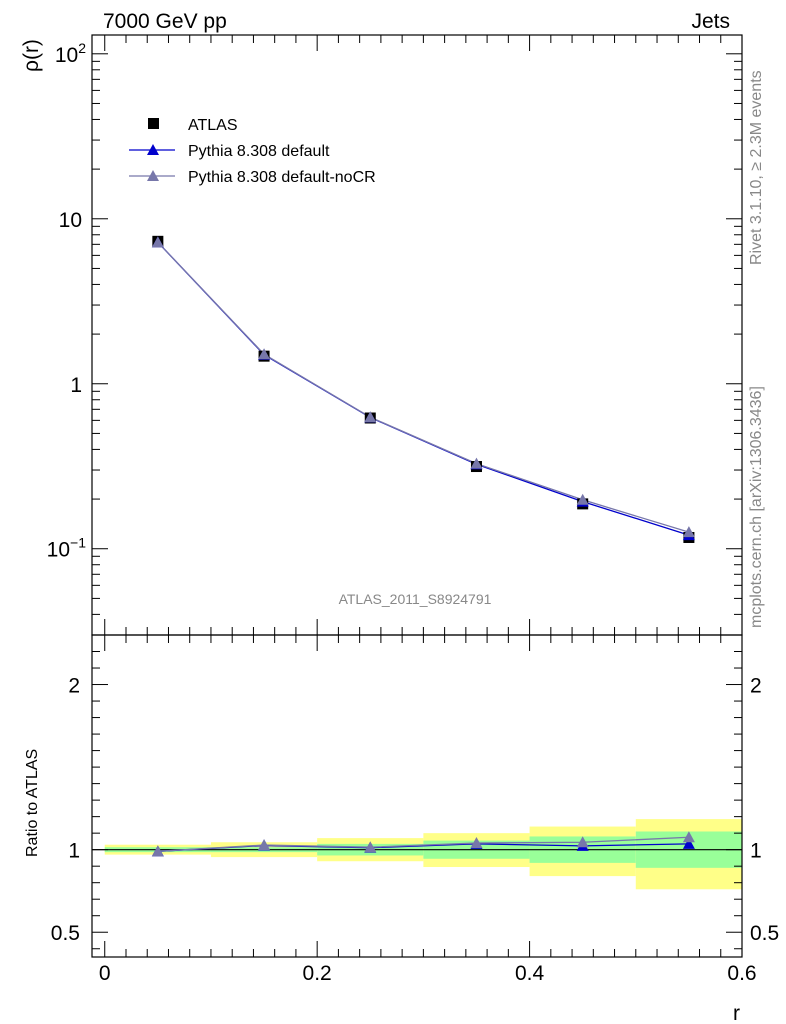 The image size is (786, 1024). I want to click on ratio-ytick-label-left: 1, so click(74, 851).